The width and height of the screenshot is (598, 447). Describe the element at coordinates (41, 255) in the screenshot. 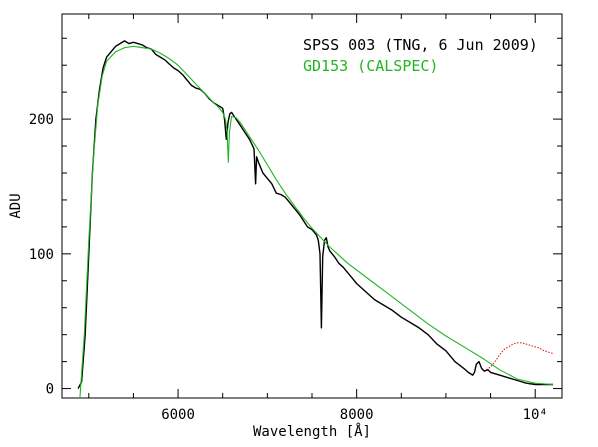

I see `y-tick-label: 100` at that location.